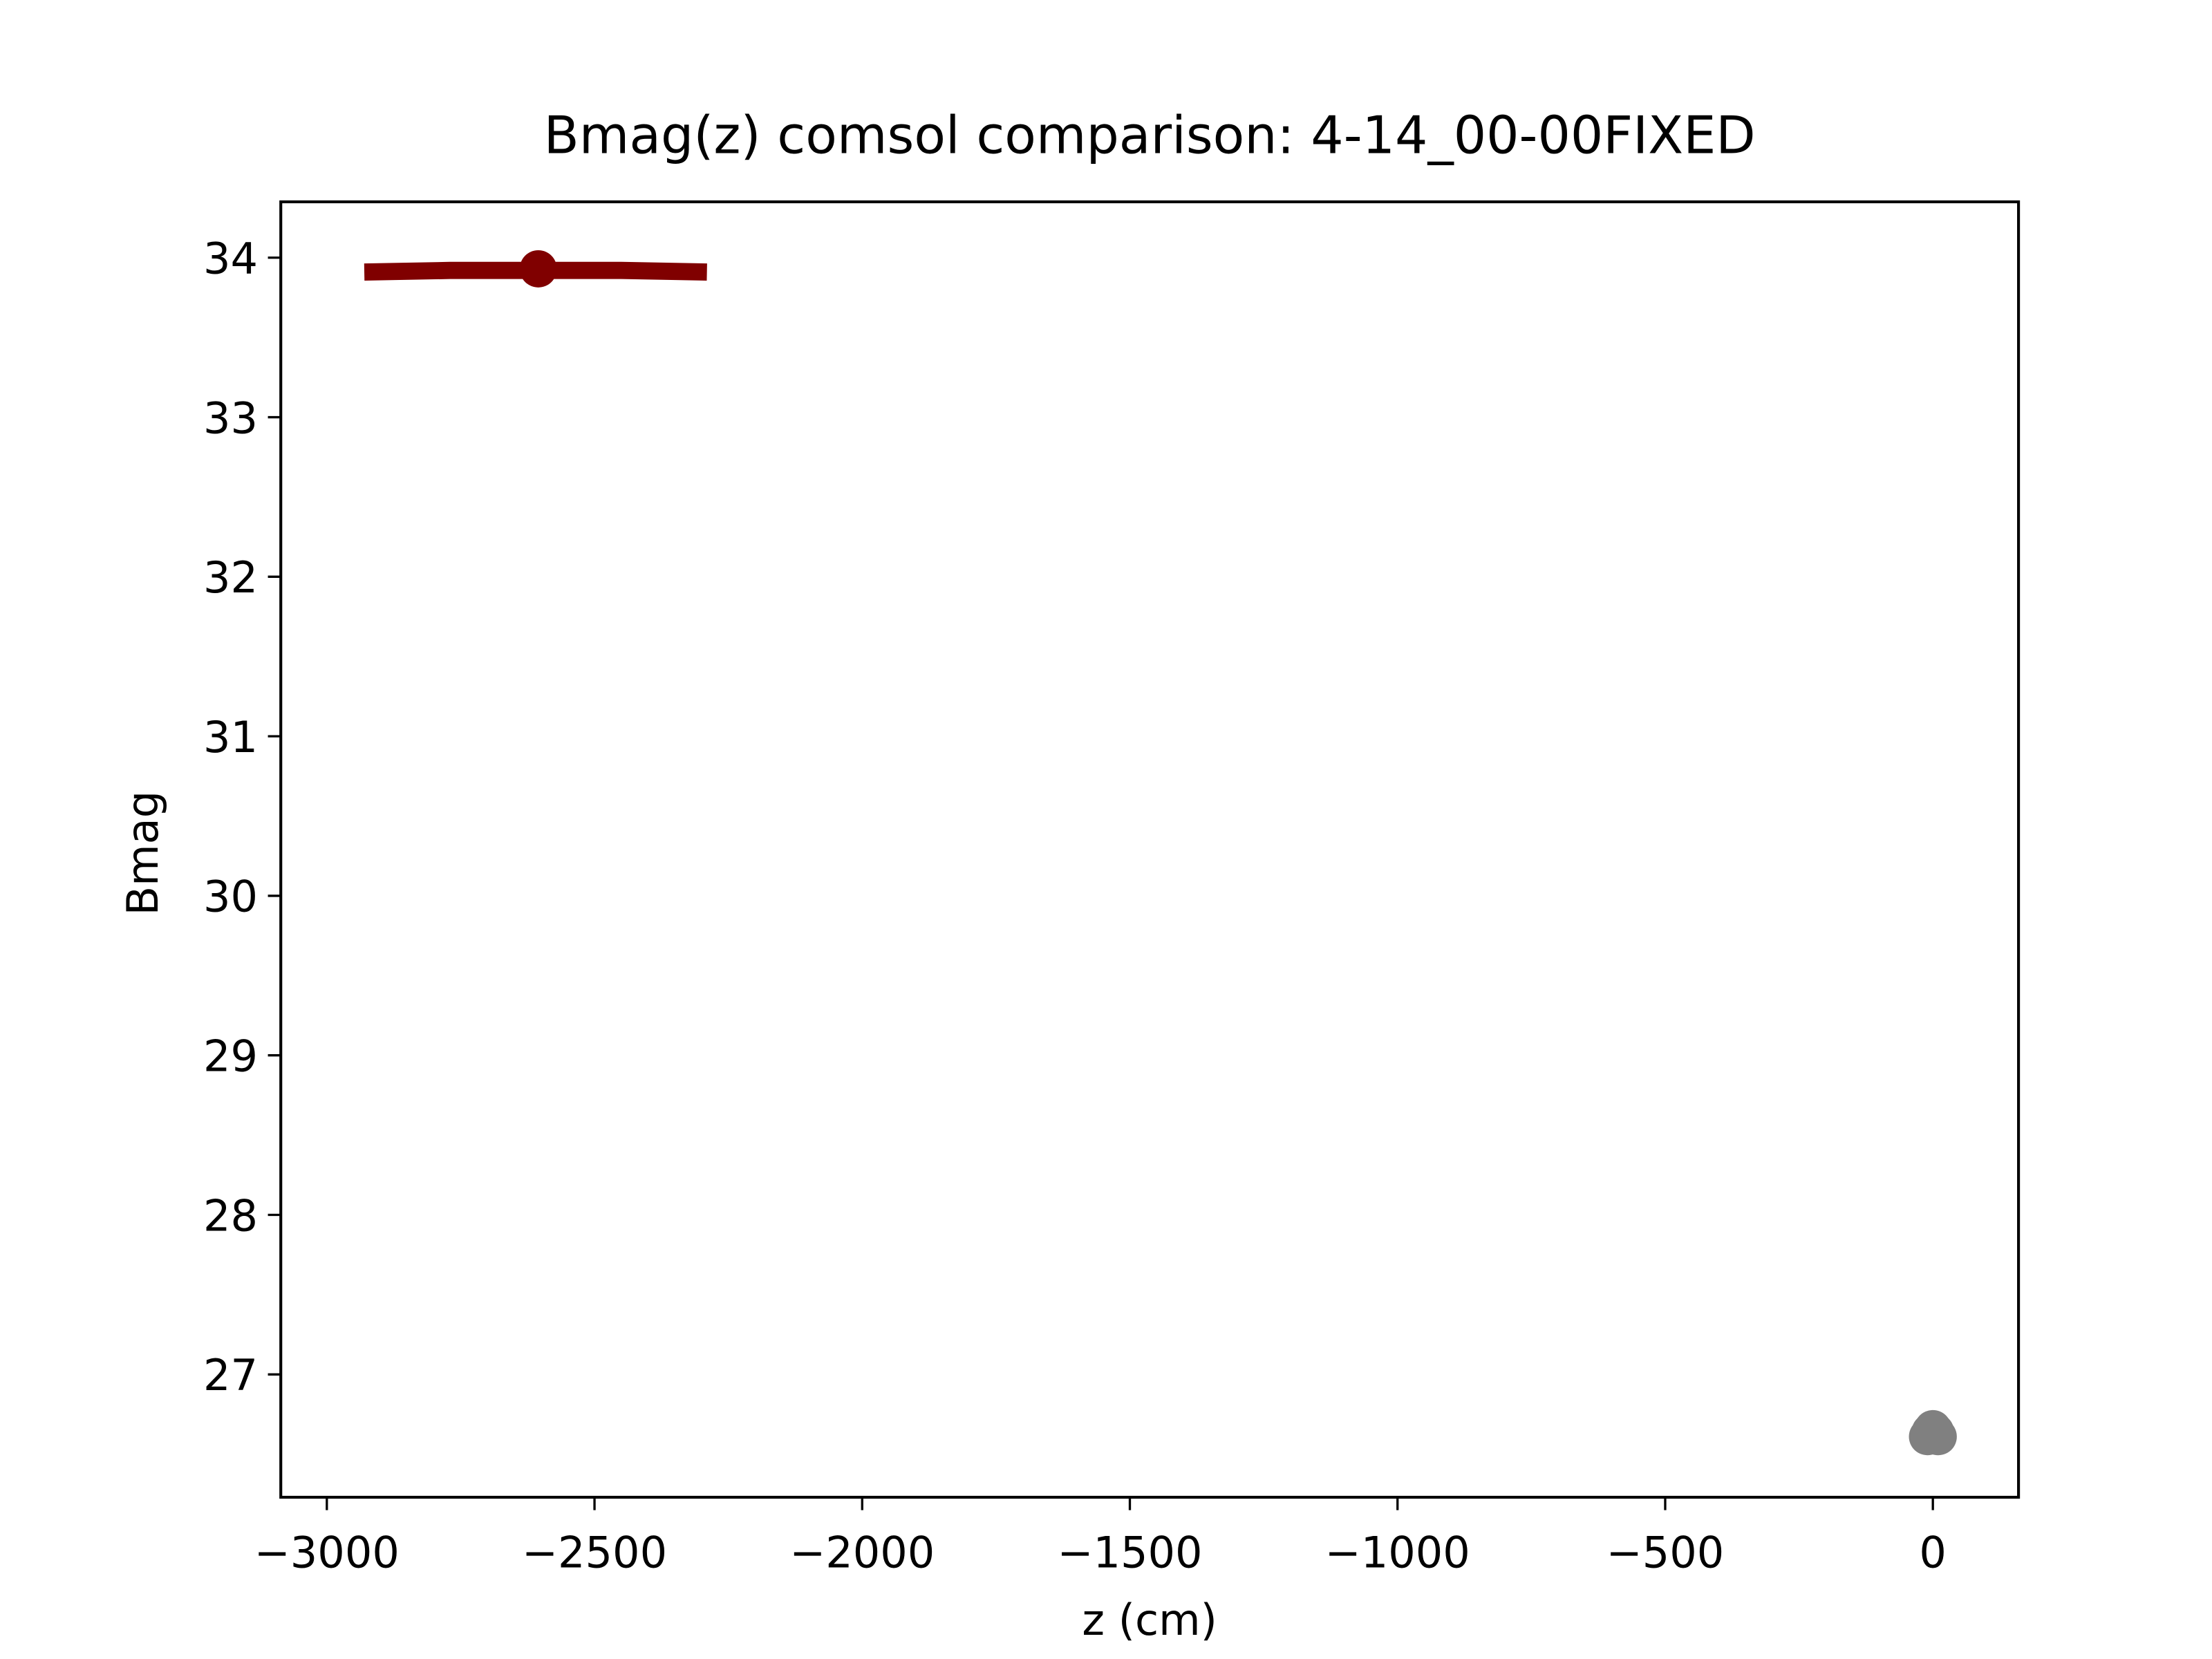 The width and height of the screenshot is (2212, 1659). Describe the element at coordinates (231, 577) in the screenshot. I see `y-tick-label: 32` at that location.